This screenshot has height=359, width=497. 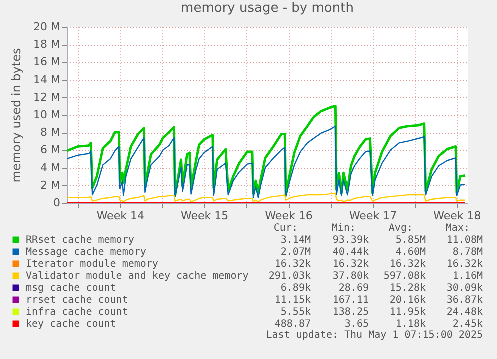 What do you see at coordinates (458, 216) in the screenshot?
I see `x-tick-label: Week 18` at bounding box center [458, 216].